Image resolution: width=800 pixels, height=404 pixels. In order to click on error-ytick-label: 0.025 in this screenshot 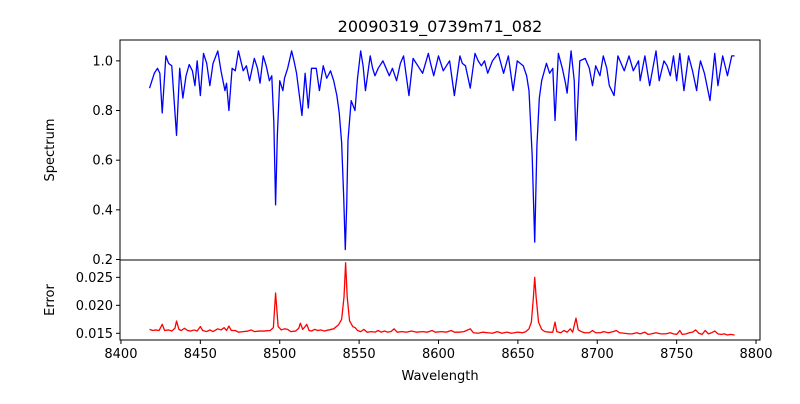, I will do `click(94, 278)`.